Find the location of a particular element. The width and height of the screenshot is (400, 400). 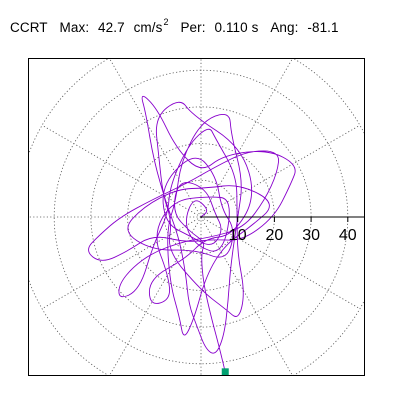

angle-value: -81.1 is located at coordinates (323, 27).